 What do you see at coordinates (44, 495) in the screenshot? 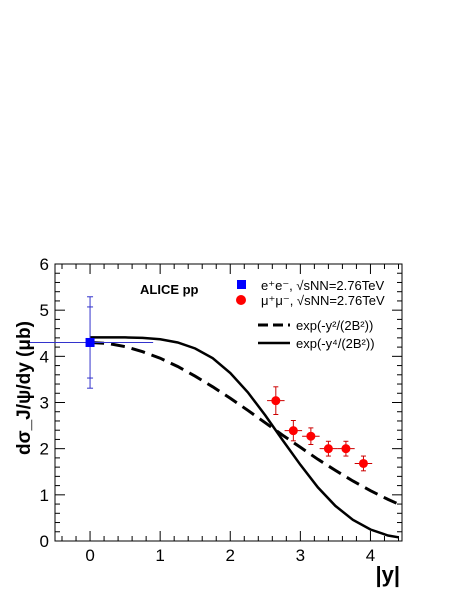
I see `y-tick-label: 1` at bounding box center [44, 495].